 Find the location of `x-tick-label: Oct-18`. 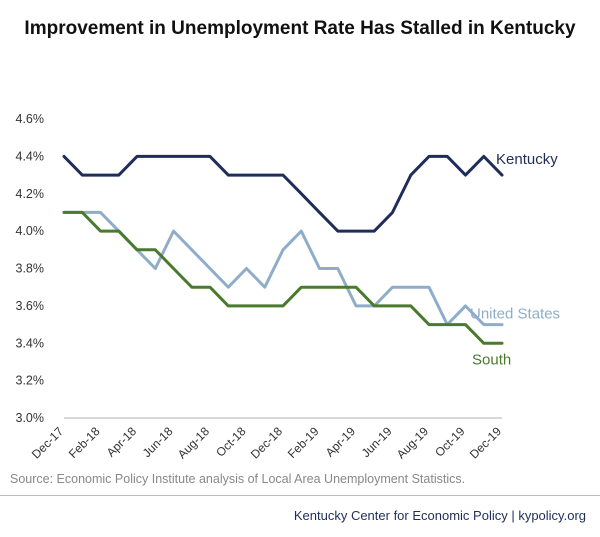

x-tick-label: Oct-18 is located at coordinates (231, 442).